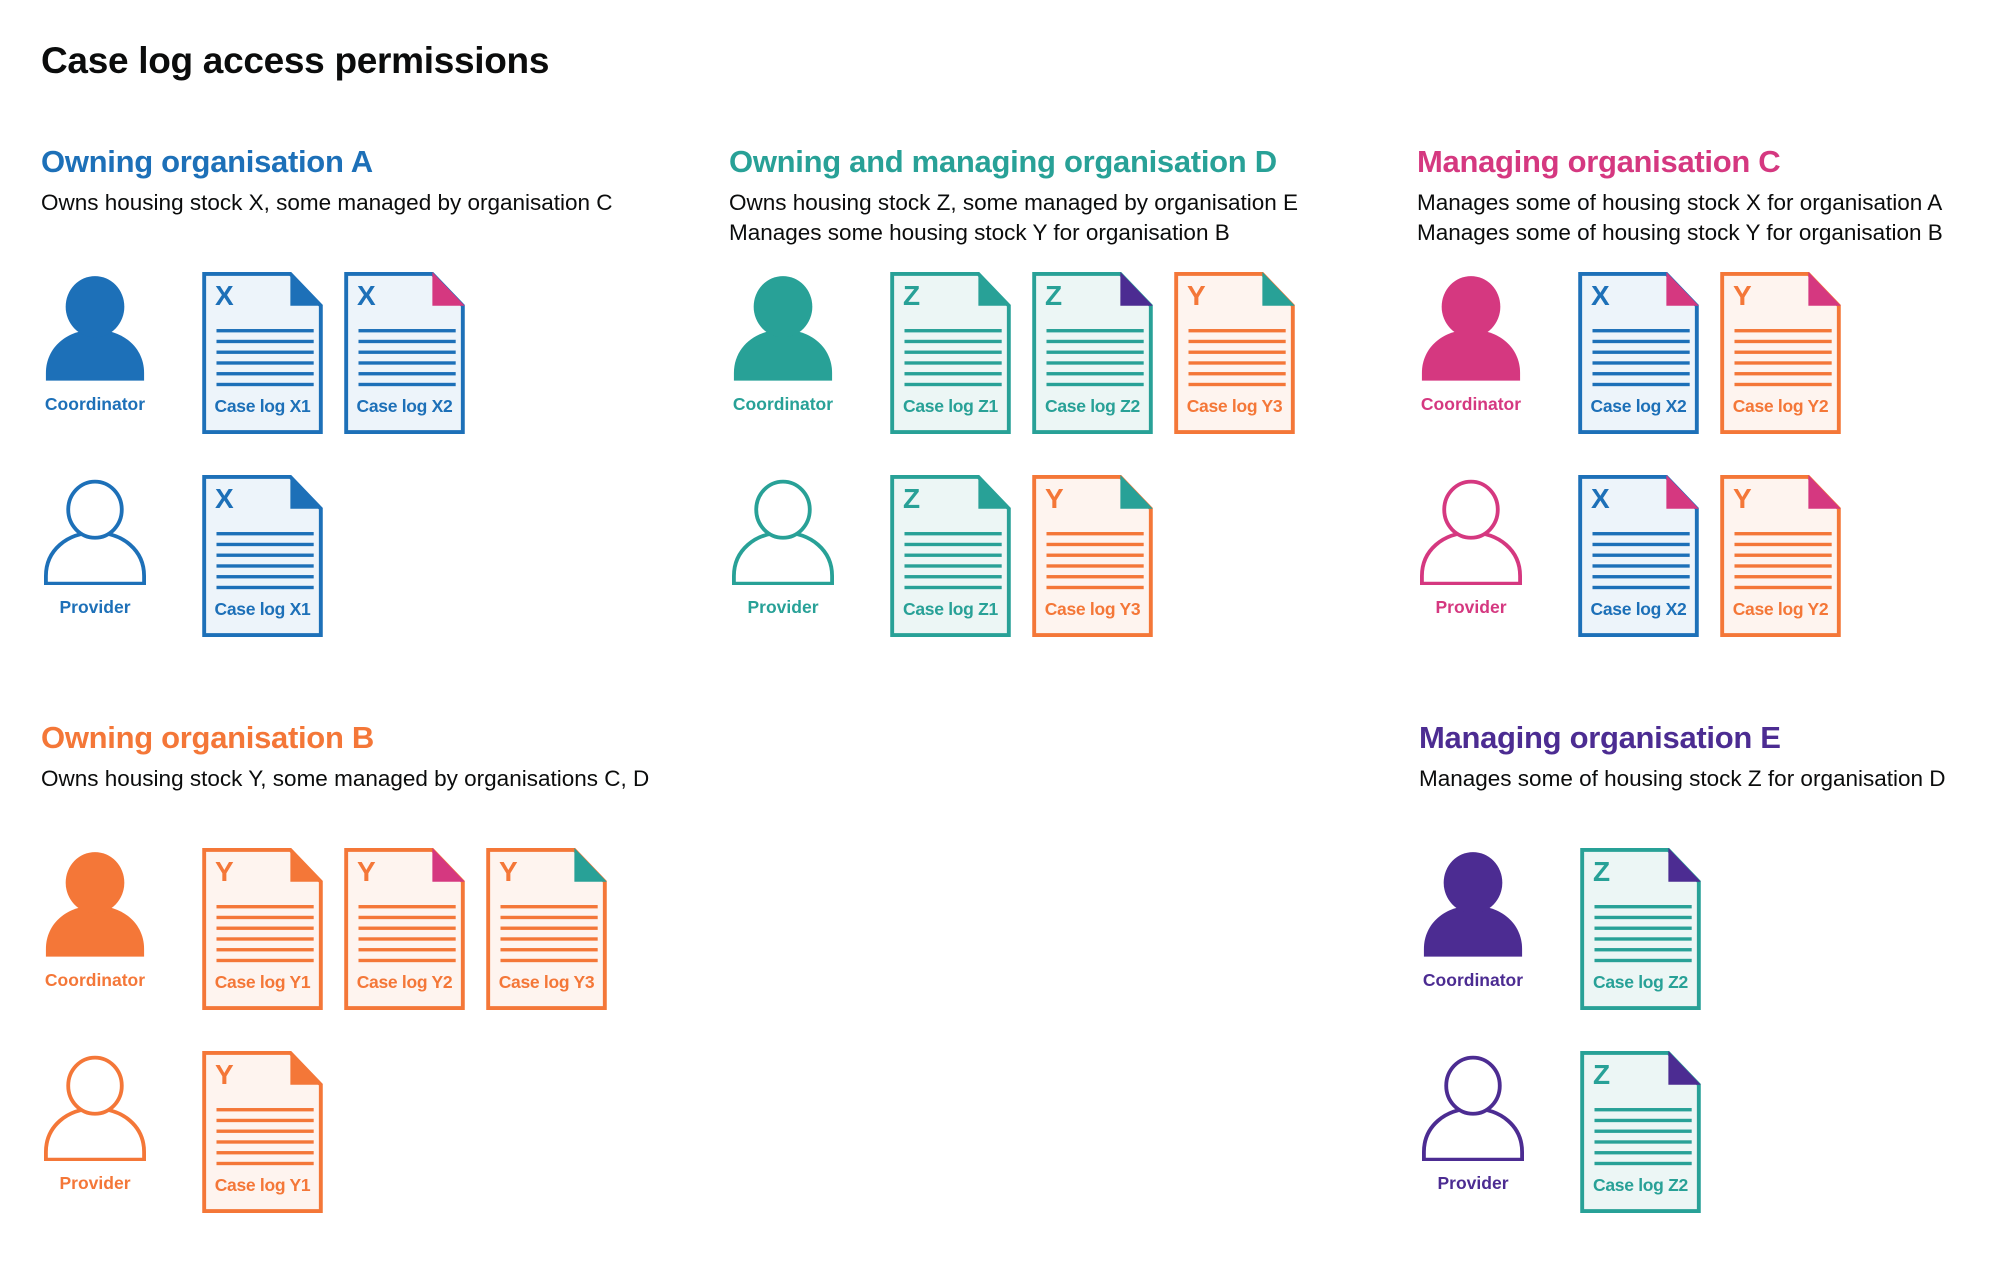 The height and width of the screenshot is (1280, 2000). What do you see at coordinates (207, 161) in the screenshot?
I see `org-heading: Owning organisation A` at bounding box center [207, 161].